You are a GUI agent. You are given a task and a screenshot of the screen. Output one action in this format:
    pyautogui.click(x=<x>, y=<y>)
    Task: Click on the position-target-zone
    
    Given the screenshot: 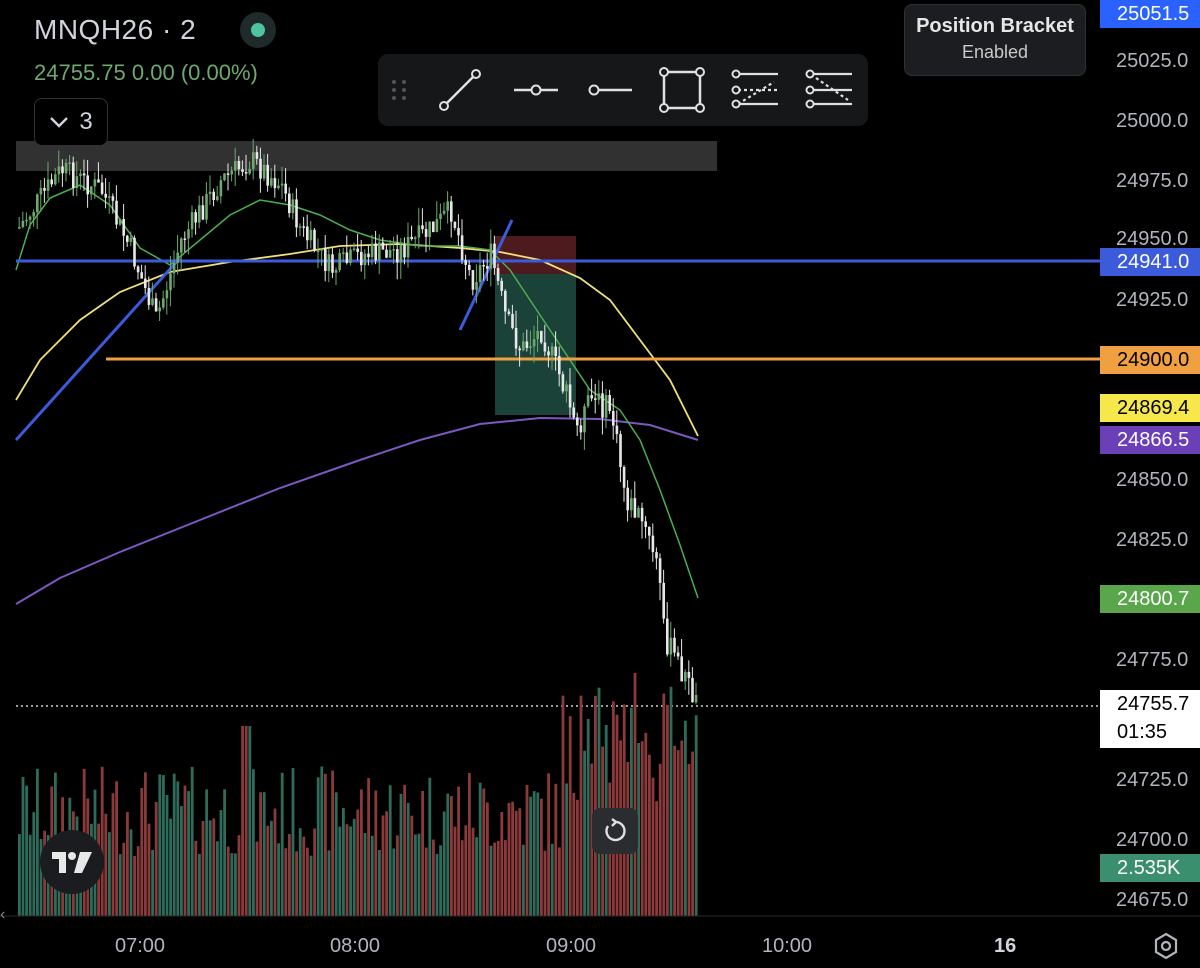 What is the action you would take?
    pyautogui.click(x=535, y=344)
    